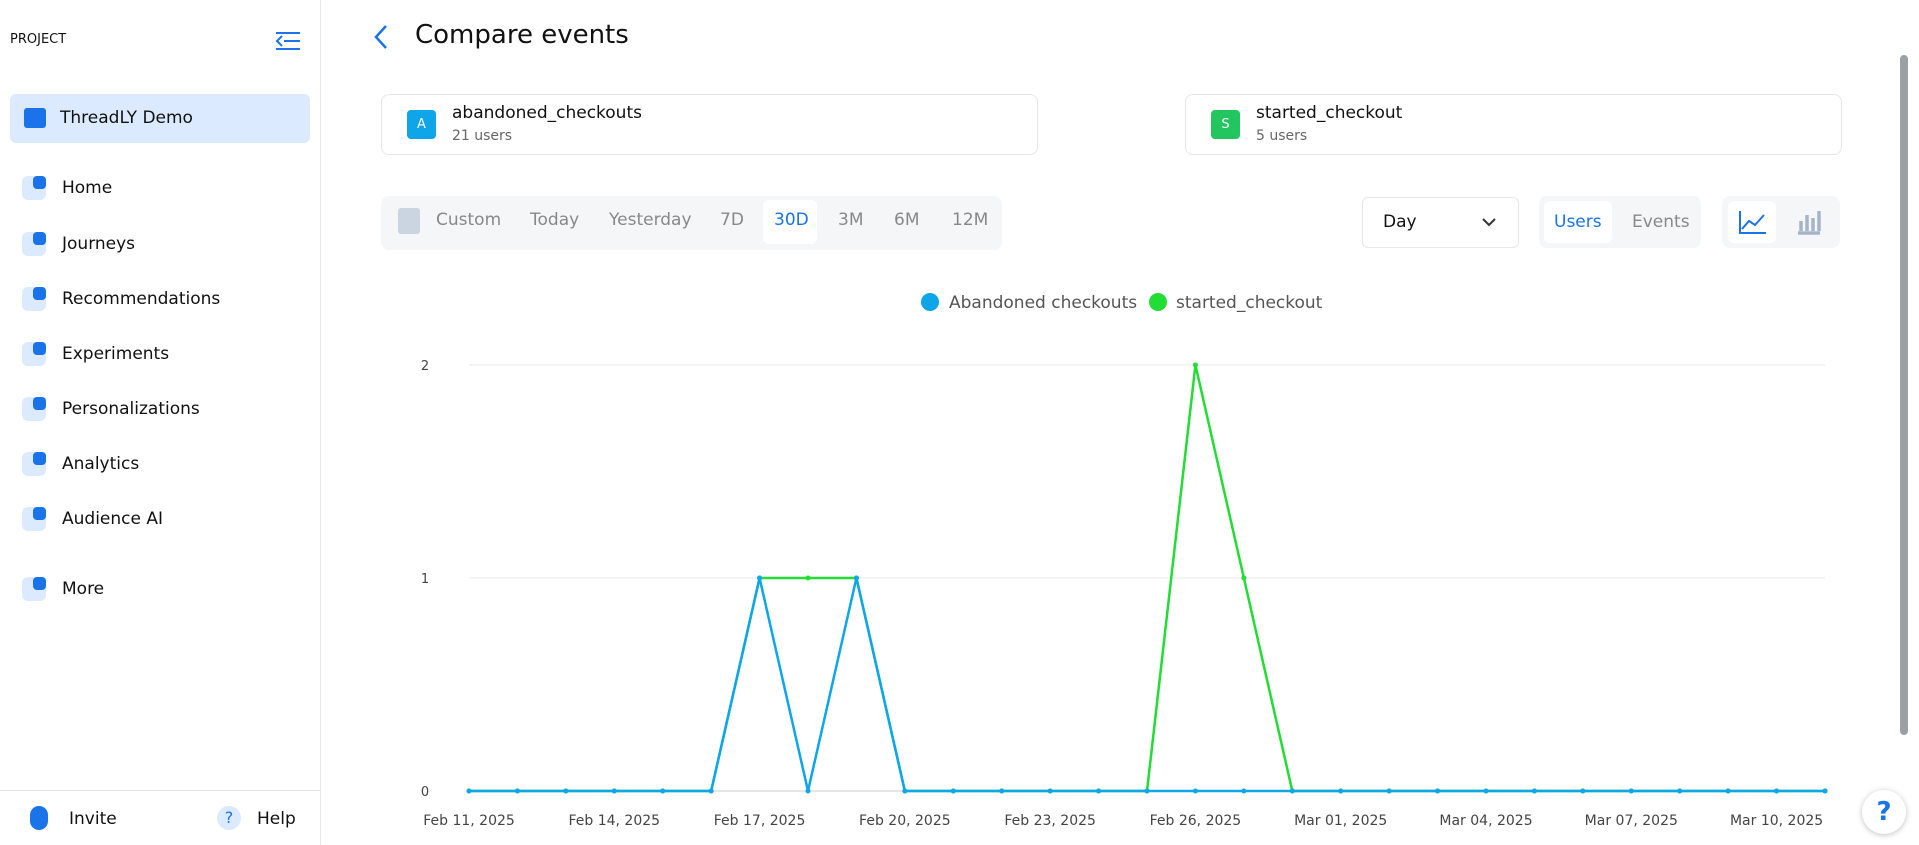  I want to click on line-chart-button, so click(1752, 222).